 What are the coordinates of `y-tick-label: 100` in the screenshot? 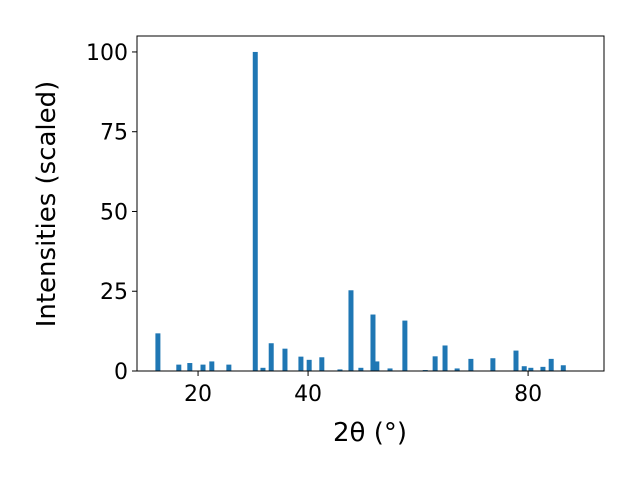 It's located at (107, 53).